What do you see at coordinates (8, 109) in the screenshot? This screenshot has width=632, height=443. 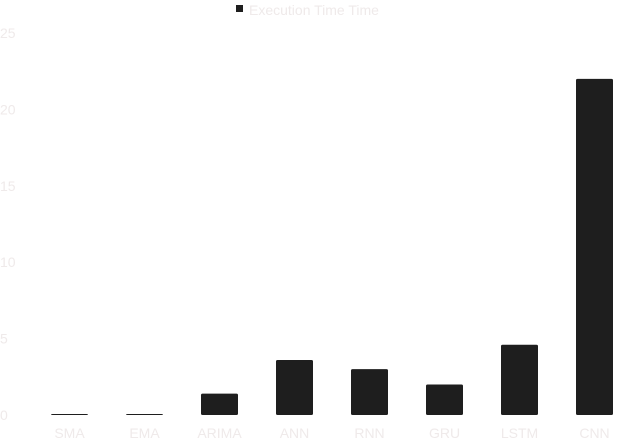 I see `y-tick-label-4: 20` at bounding box center [8, 109].